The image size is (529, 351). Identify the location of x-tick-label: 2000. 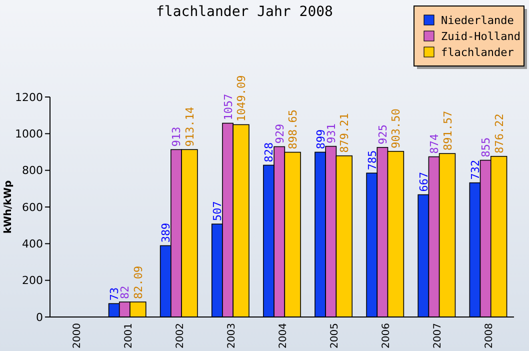
(77, 335).